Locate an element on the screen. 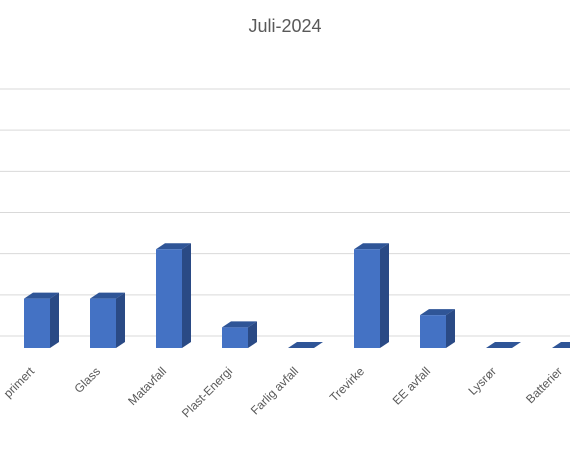  x-tick-label: primert is located at coordinates (19, 382).